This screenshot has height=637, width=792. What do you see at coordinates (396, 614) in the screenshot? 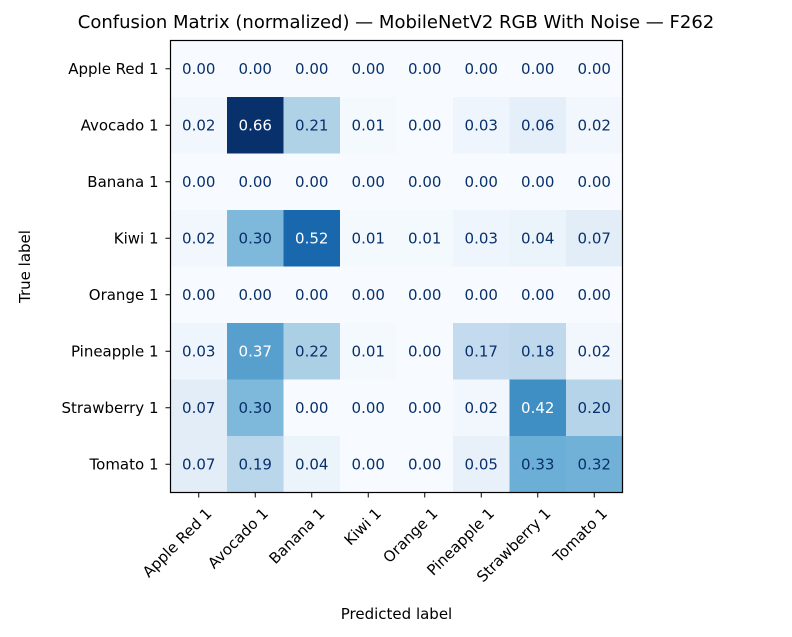
I see `x-axis-label: Predicted label` at bounding box center [396, 614].